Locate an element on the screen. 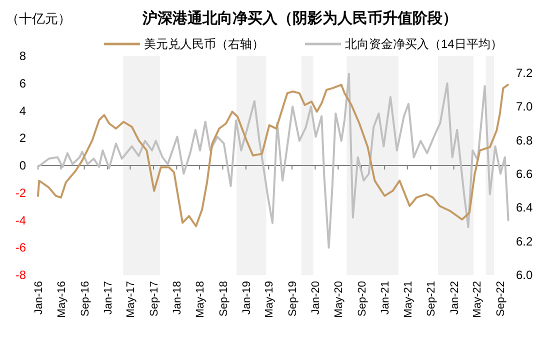  y2-tick-label: 6.6 is located at coordinates (525, 174).